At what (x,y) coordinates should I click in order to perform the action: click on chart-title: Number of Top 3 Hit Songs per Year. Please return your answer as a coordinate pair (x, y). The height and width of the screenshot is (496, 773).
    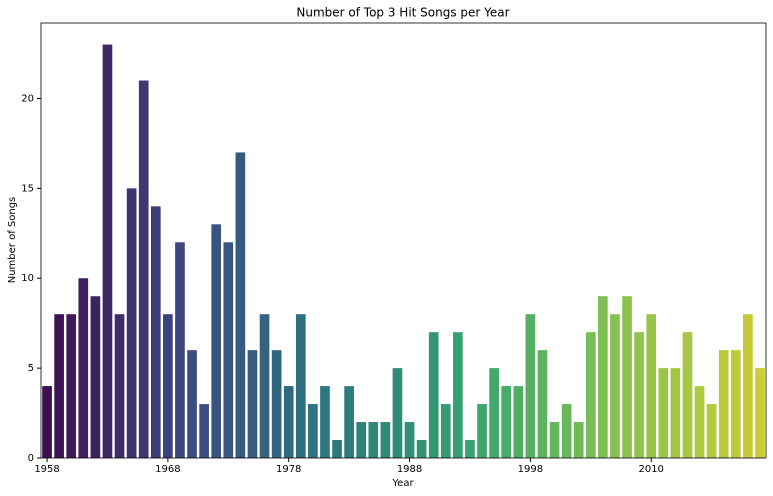
    Looking at the image, I should click on (402, 13).